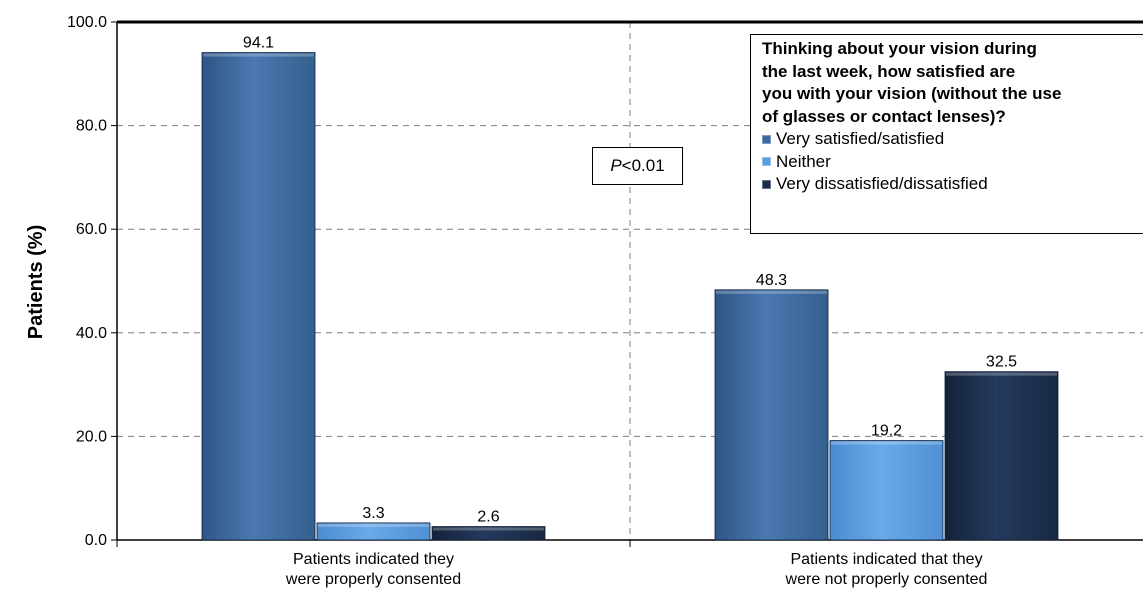 The image size is (1143, 594). I want to click on legend-label: Very satisfied/satisfied, so click(860, 138).